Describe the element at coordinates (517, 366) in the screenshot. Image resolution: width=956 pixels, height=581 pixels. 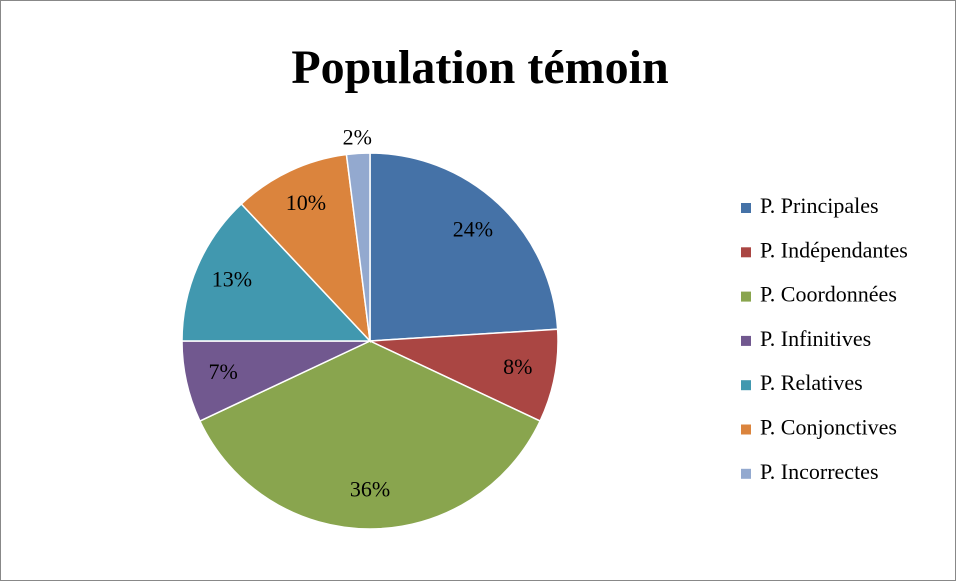
I see `data-label: 8%` at that location.